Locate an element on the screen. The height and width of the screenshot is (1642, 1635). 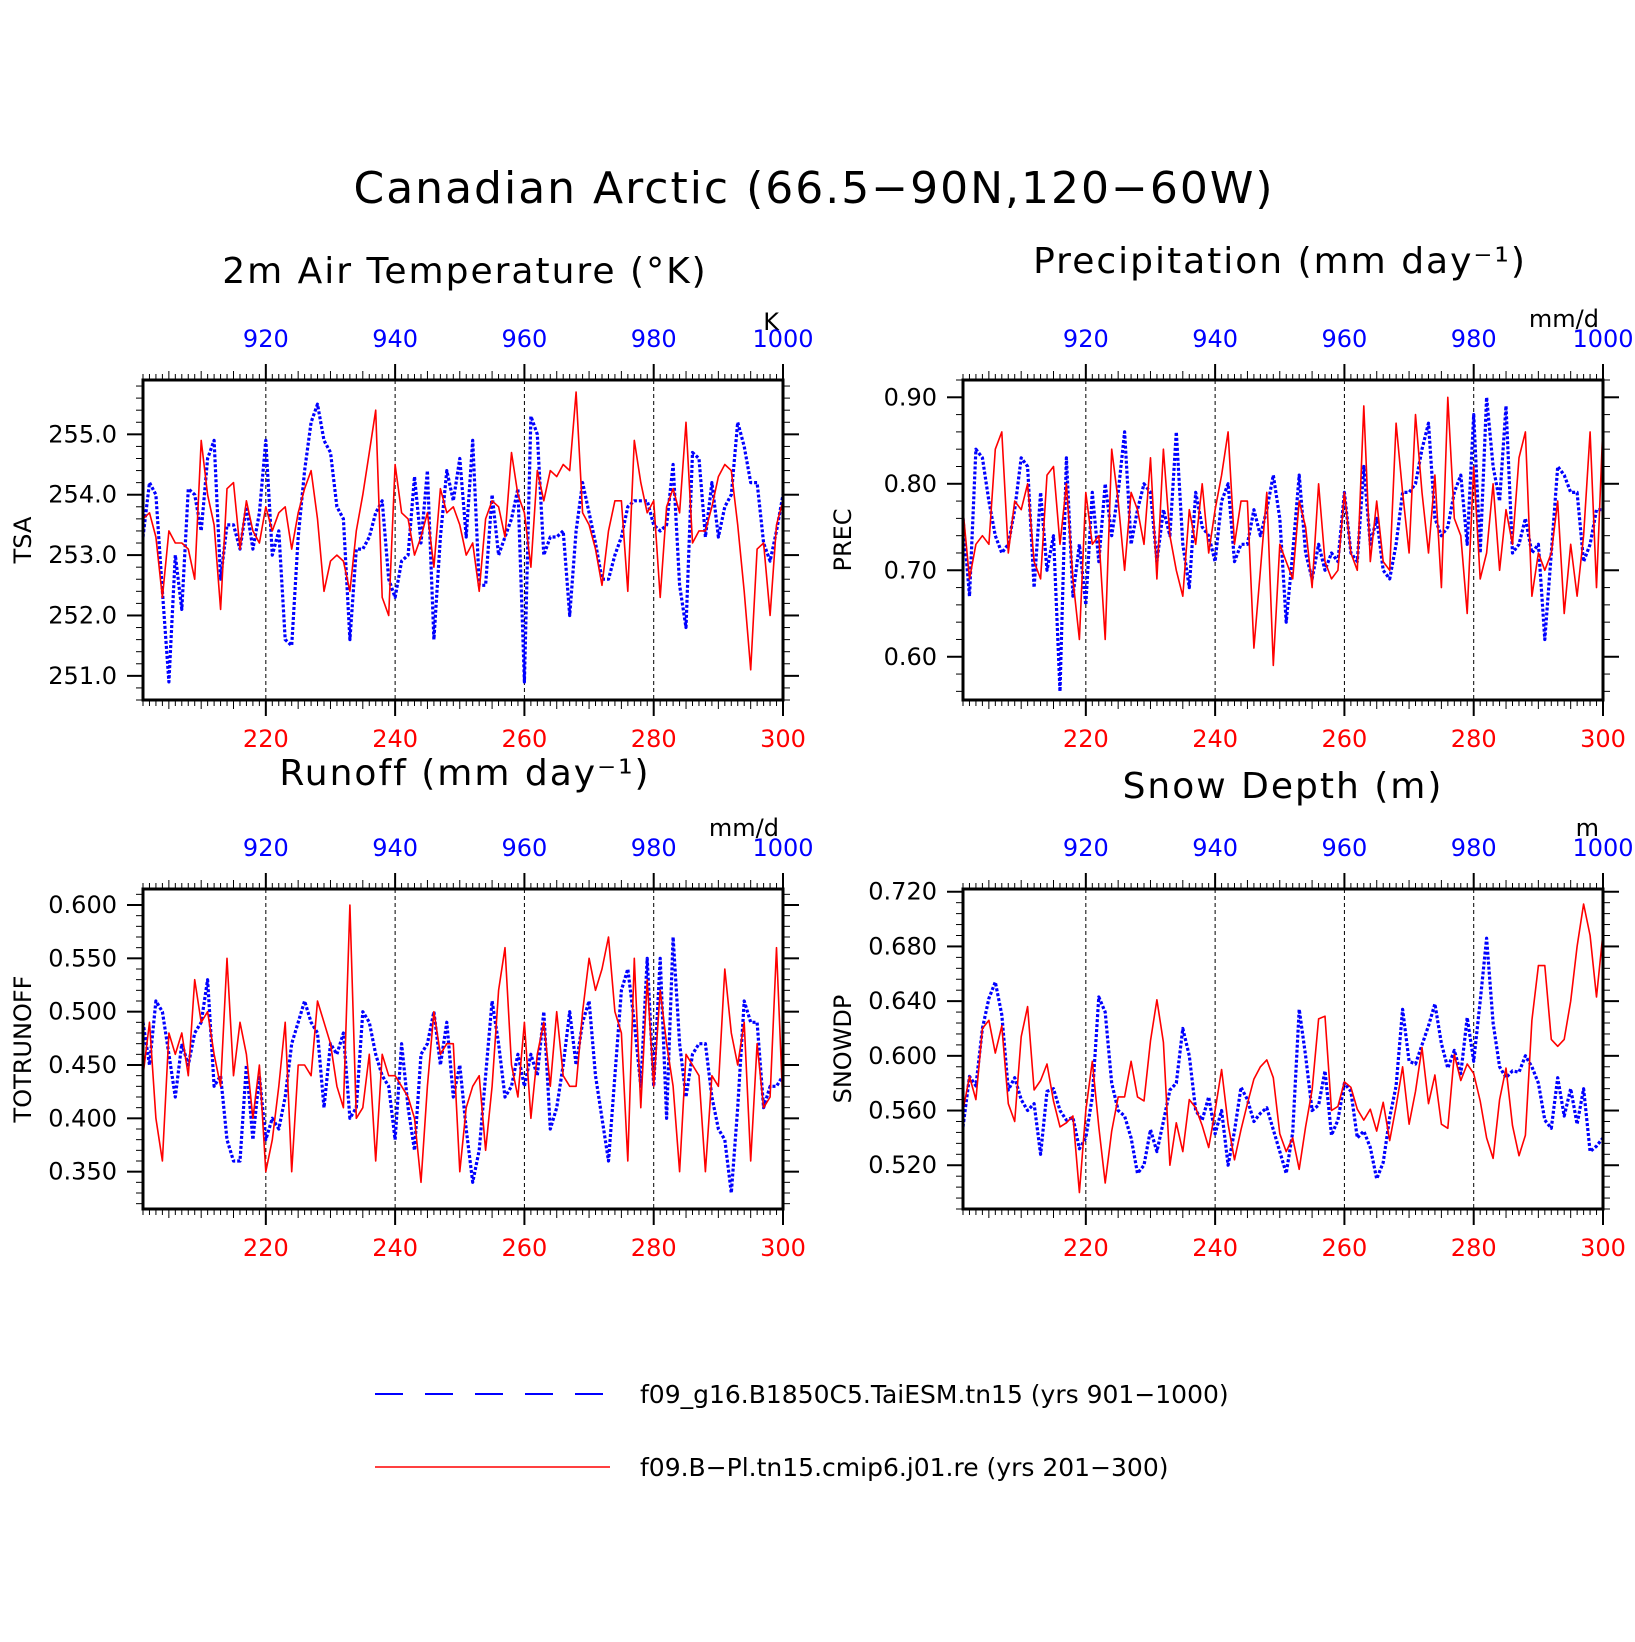
y-tick-label: 255.0 is located at coordinates (82, 434).